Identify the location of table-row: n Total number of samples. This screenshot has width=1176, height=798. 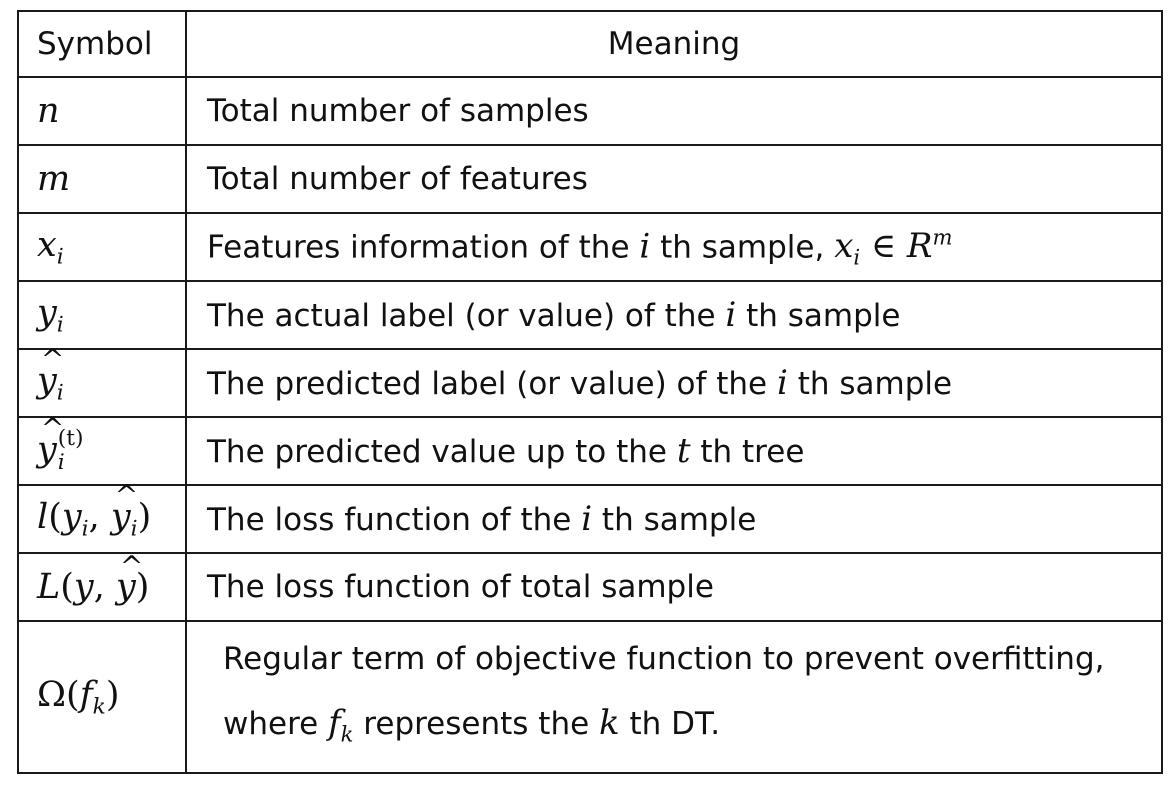
(590, 111).